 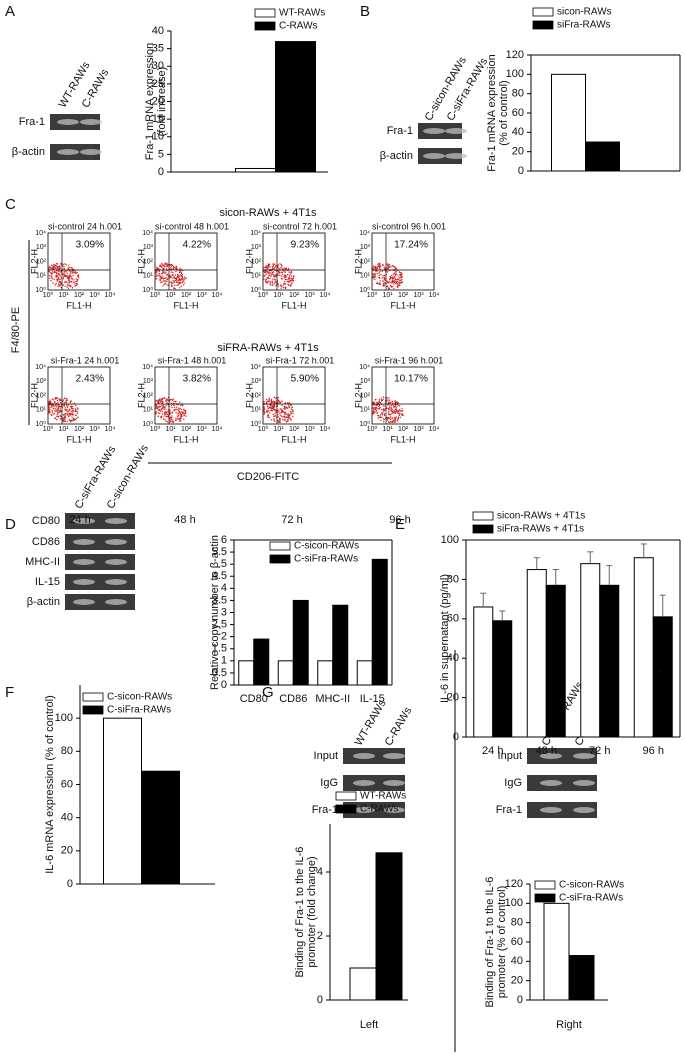 What do you see at coordinates (224, 612) in the screenshot?
I see `y-tick-label: 3` at bounding box center [224, 612].